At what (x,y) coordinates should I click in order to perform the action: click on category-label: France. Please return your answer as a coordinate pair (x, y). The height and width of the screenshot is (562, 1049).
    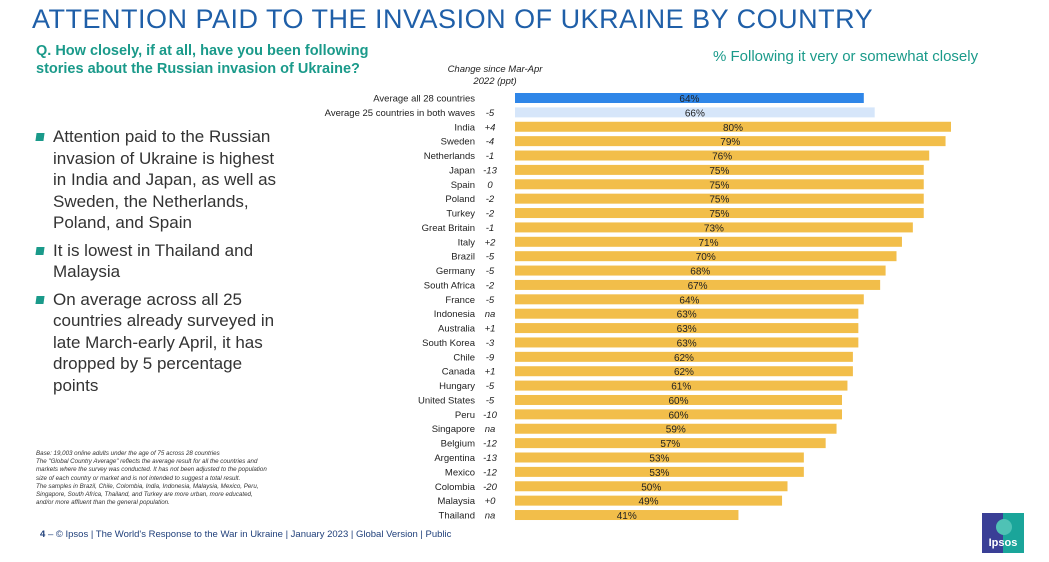
    Looking at the image, I should click on (460, 300).